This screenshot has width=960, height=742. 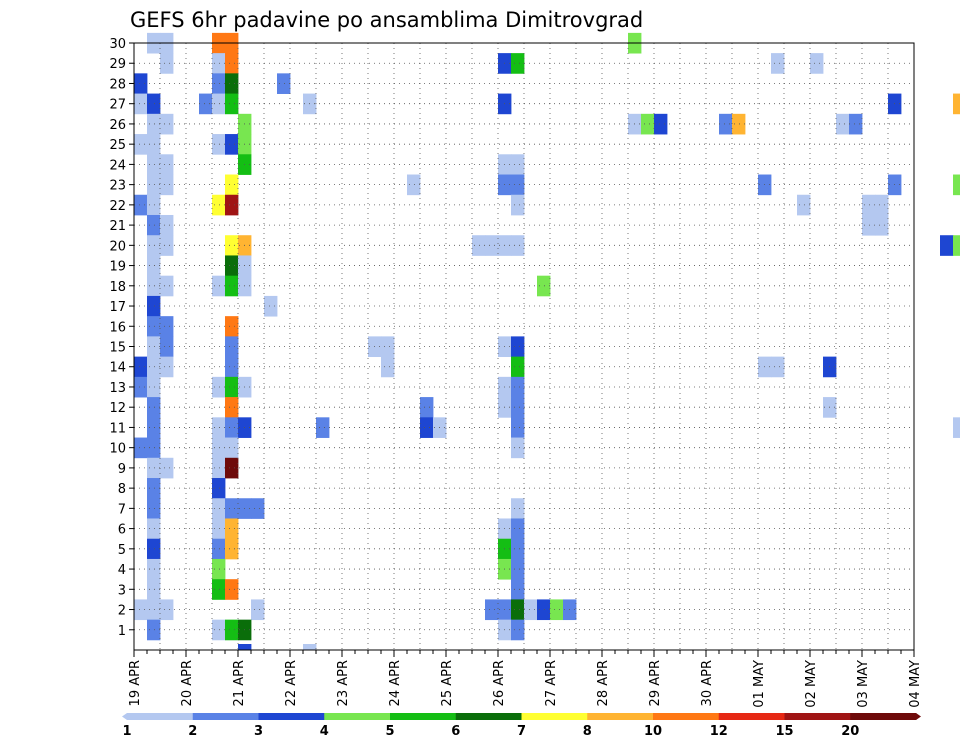 I want to click on legend-arrow-right, so click(x=918, y=716).